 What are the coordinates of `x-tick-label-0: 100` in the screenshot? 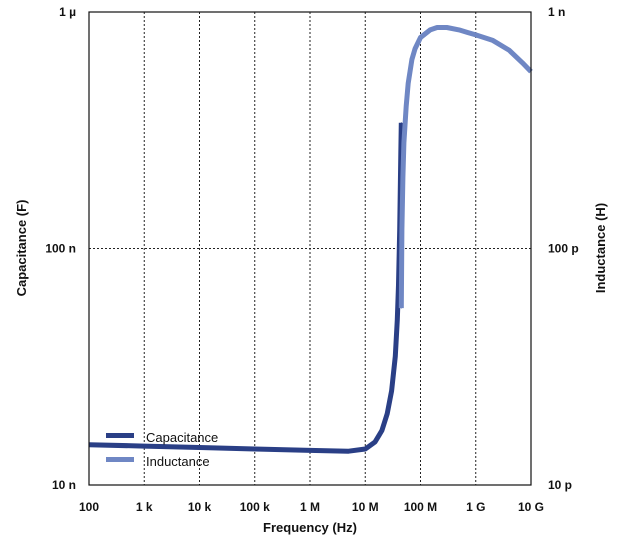 It's located at (89, 507).